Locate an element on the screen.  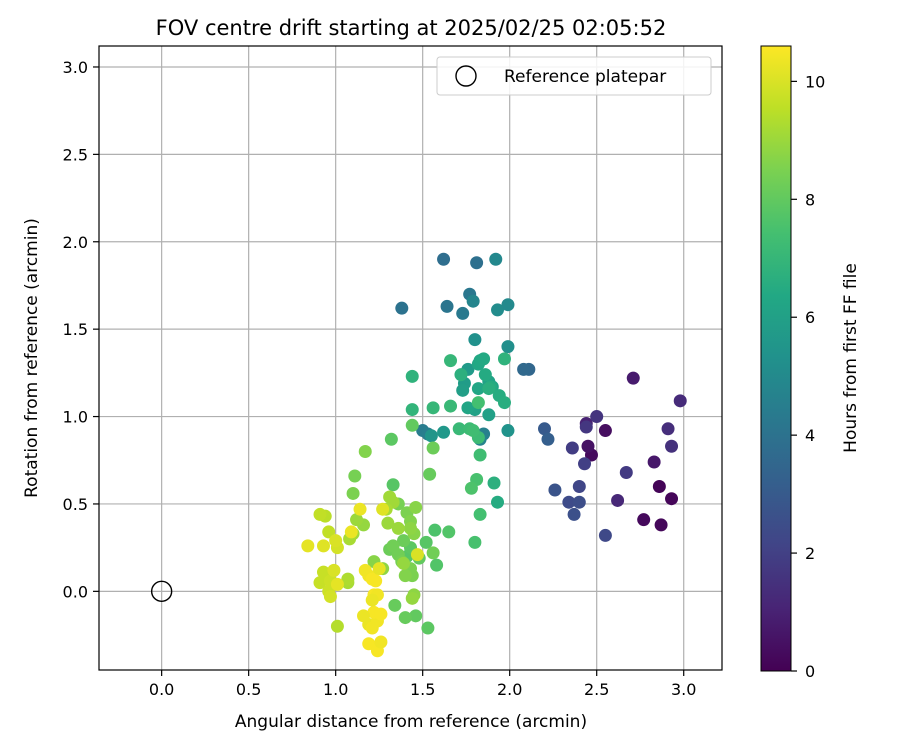
y-tick-label: 0.0 is located at coordinates (75, 591).